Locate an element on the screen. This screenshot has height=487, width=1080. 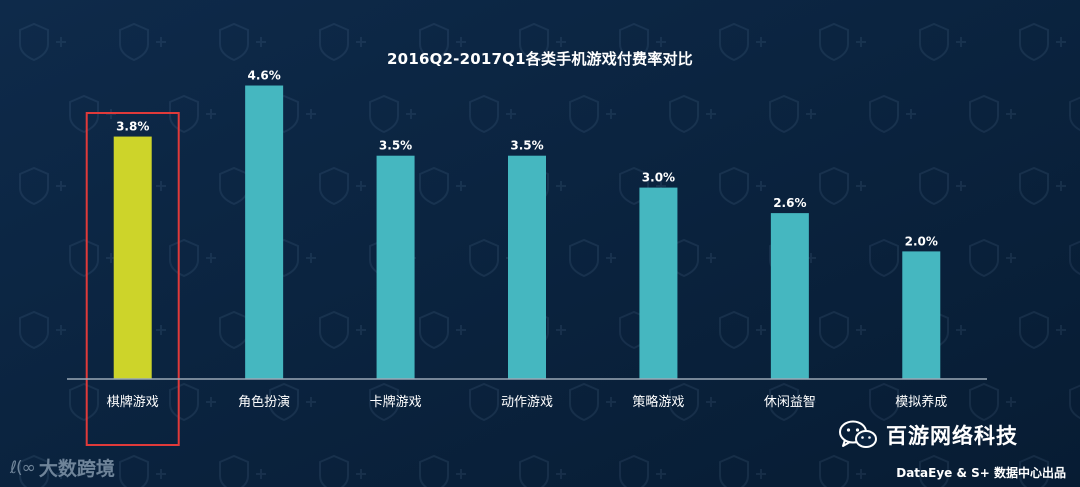
category-tick-label: 角色扮演 is located at coordinates (264, 402).